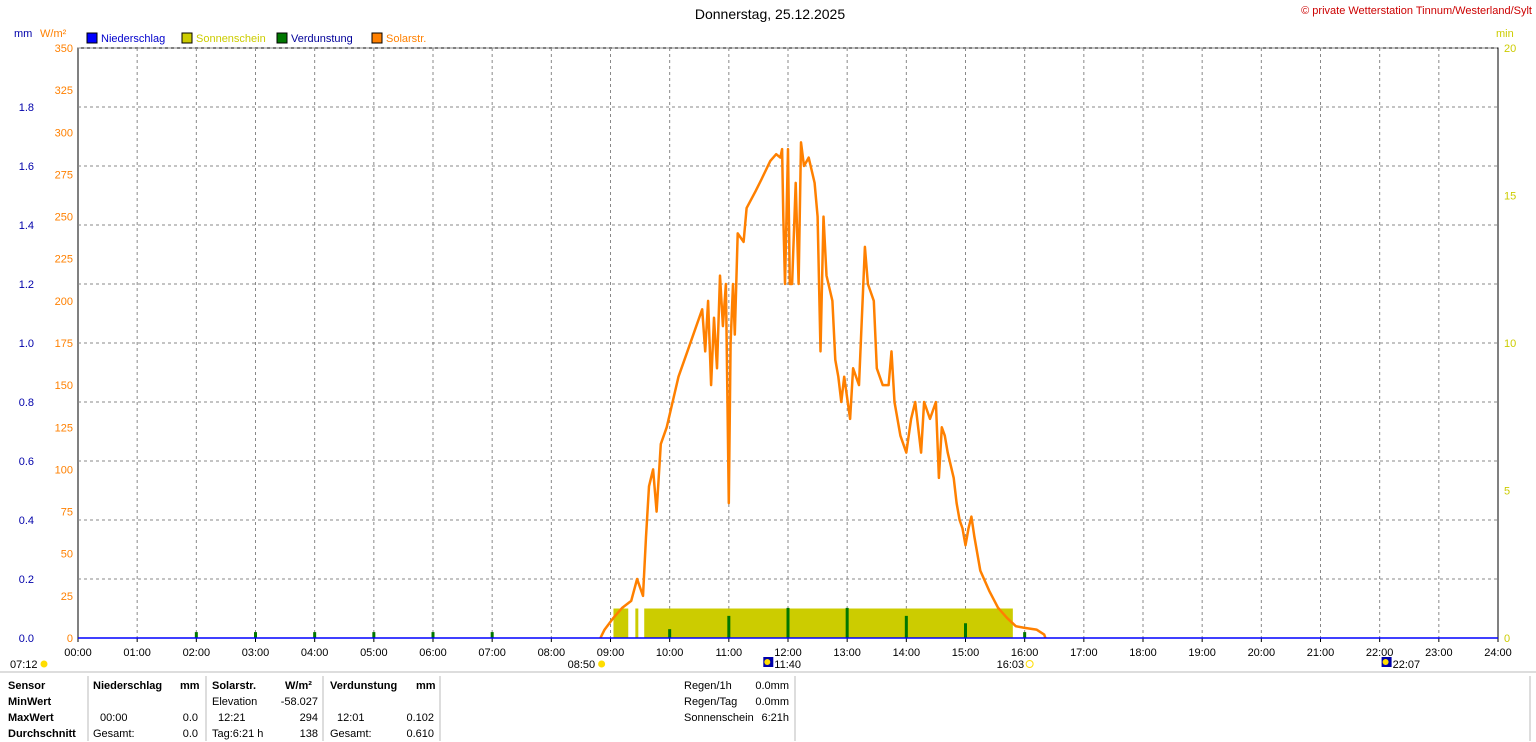  Describe the element at coordinates (114, 734) in the screenshot. I see `avg-rain-time: Gesamt:` at that location.